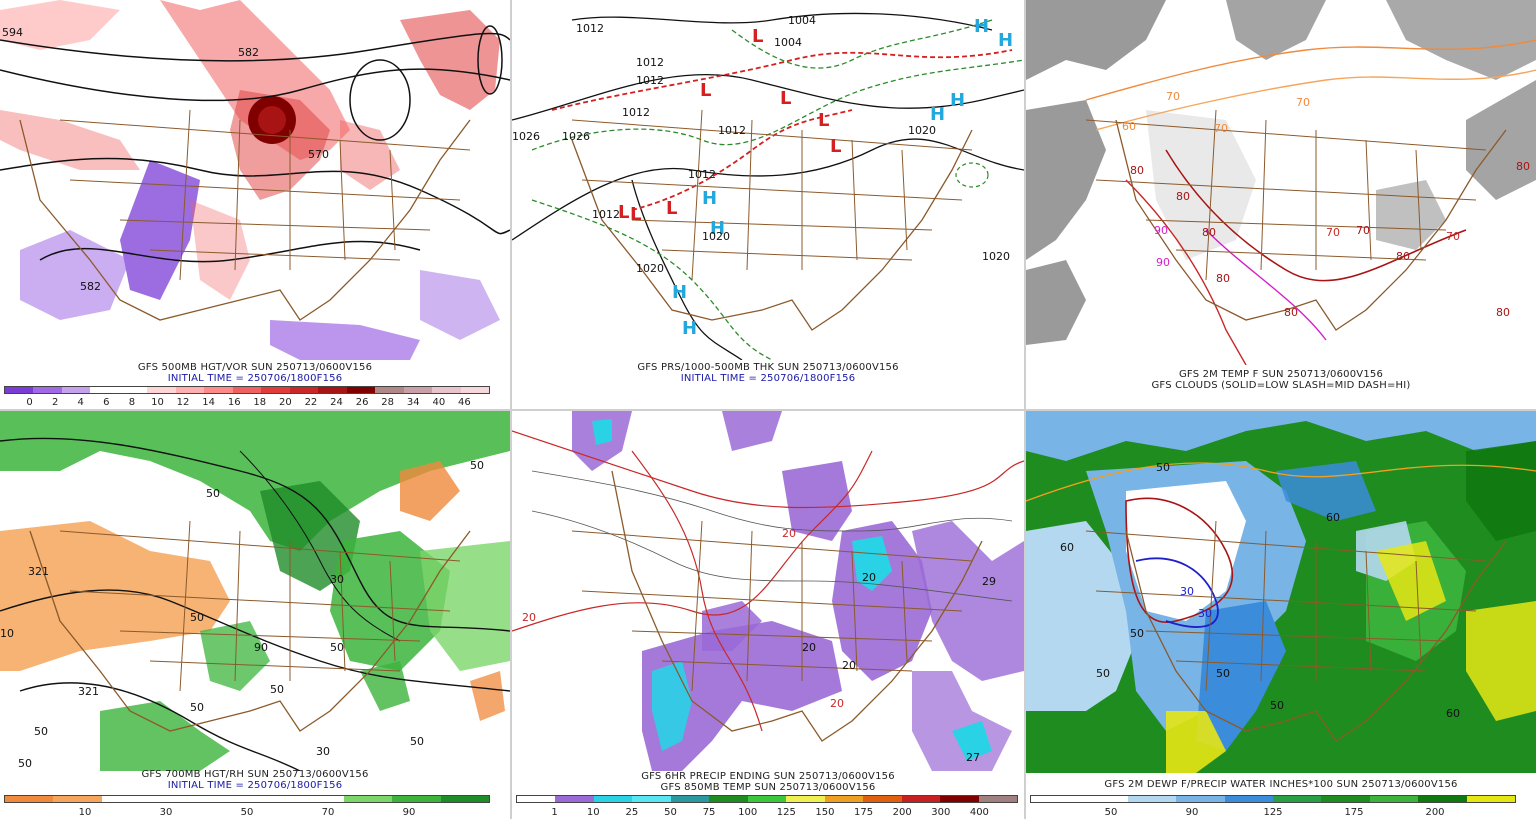 The height and width of the screenshot is (819, 1536). I want to click on map-label: 27, so click(973, 757).